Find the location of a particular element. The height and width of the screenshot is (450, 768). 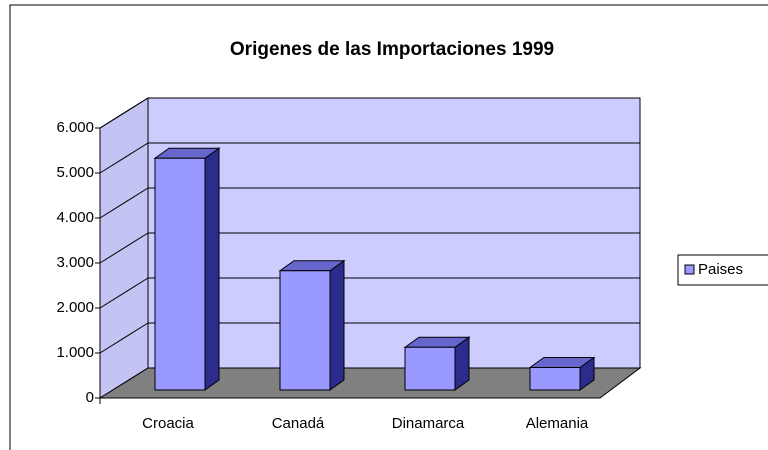

legend-swatch is located at coordinates (689, 269).